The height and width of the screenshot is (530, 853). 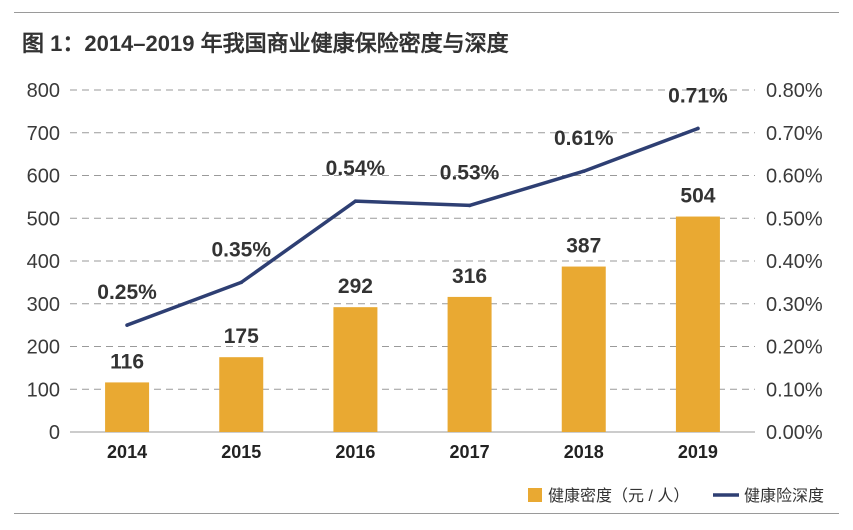 What do you see at coordinates (43, 91) in the screenshot?
I see `left-axis-tick-label: 800` at bounding box center [43, 91].